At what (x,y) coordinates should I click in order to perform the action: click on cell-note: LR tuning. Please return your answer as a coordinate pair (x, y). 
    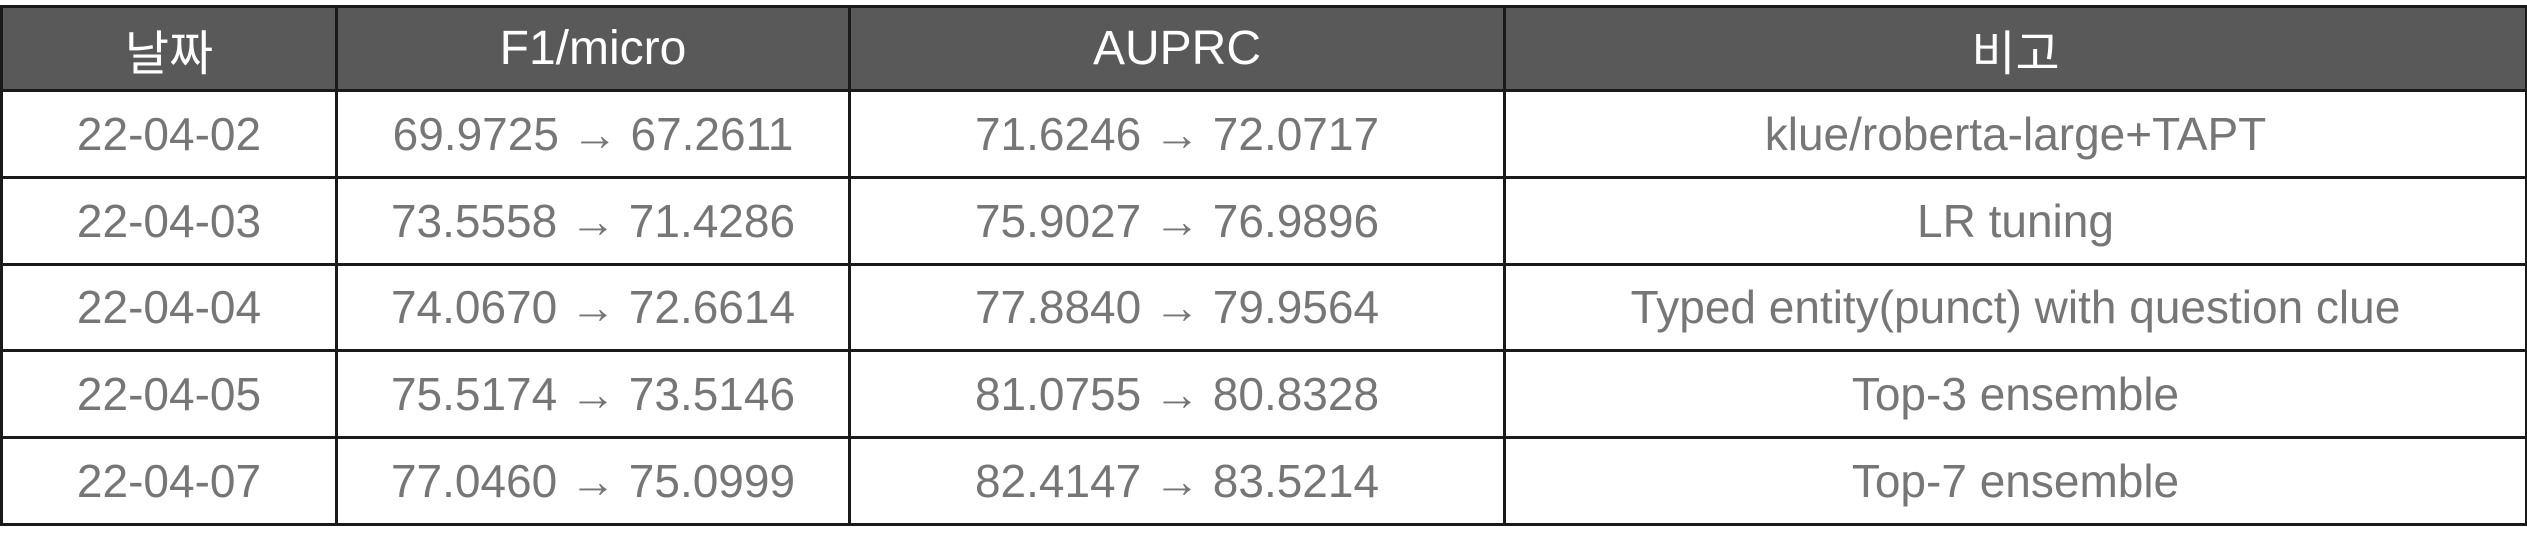
    Looking at the image, I should click on (2015, 220).